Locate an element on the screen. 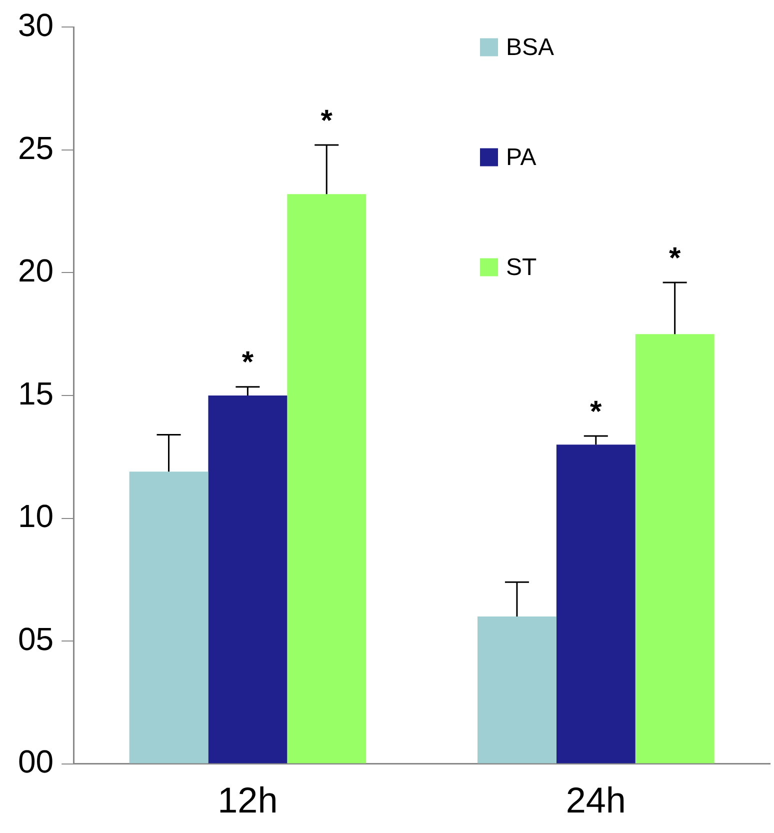  x-tick-label: 12h is located at coordinates (248, 799).